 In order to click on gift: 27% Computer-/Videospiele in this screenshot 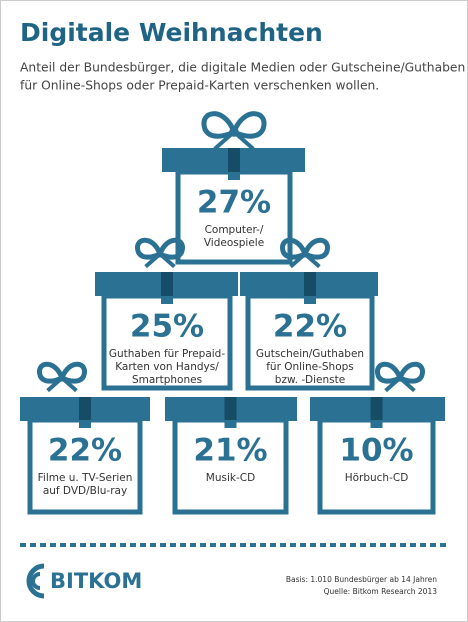, I will do `click(233, 188)`.